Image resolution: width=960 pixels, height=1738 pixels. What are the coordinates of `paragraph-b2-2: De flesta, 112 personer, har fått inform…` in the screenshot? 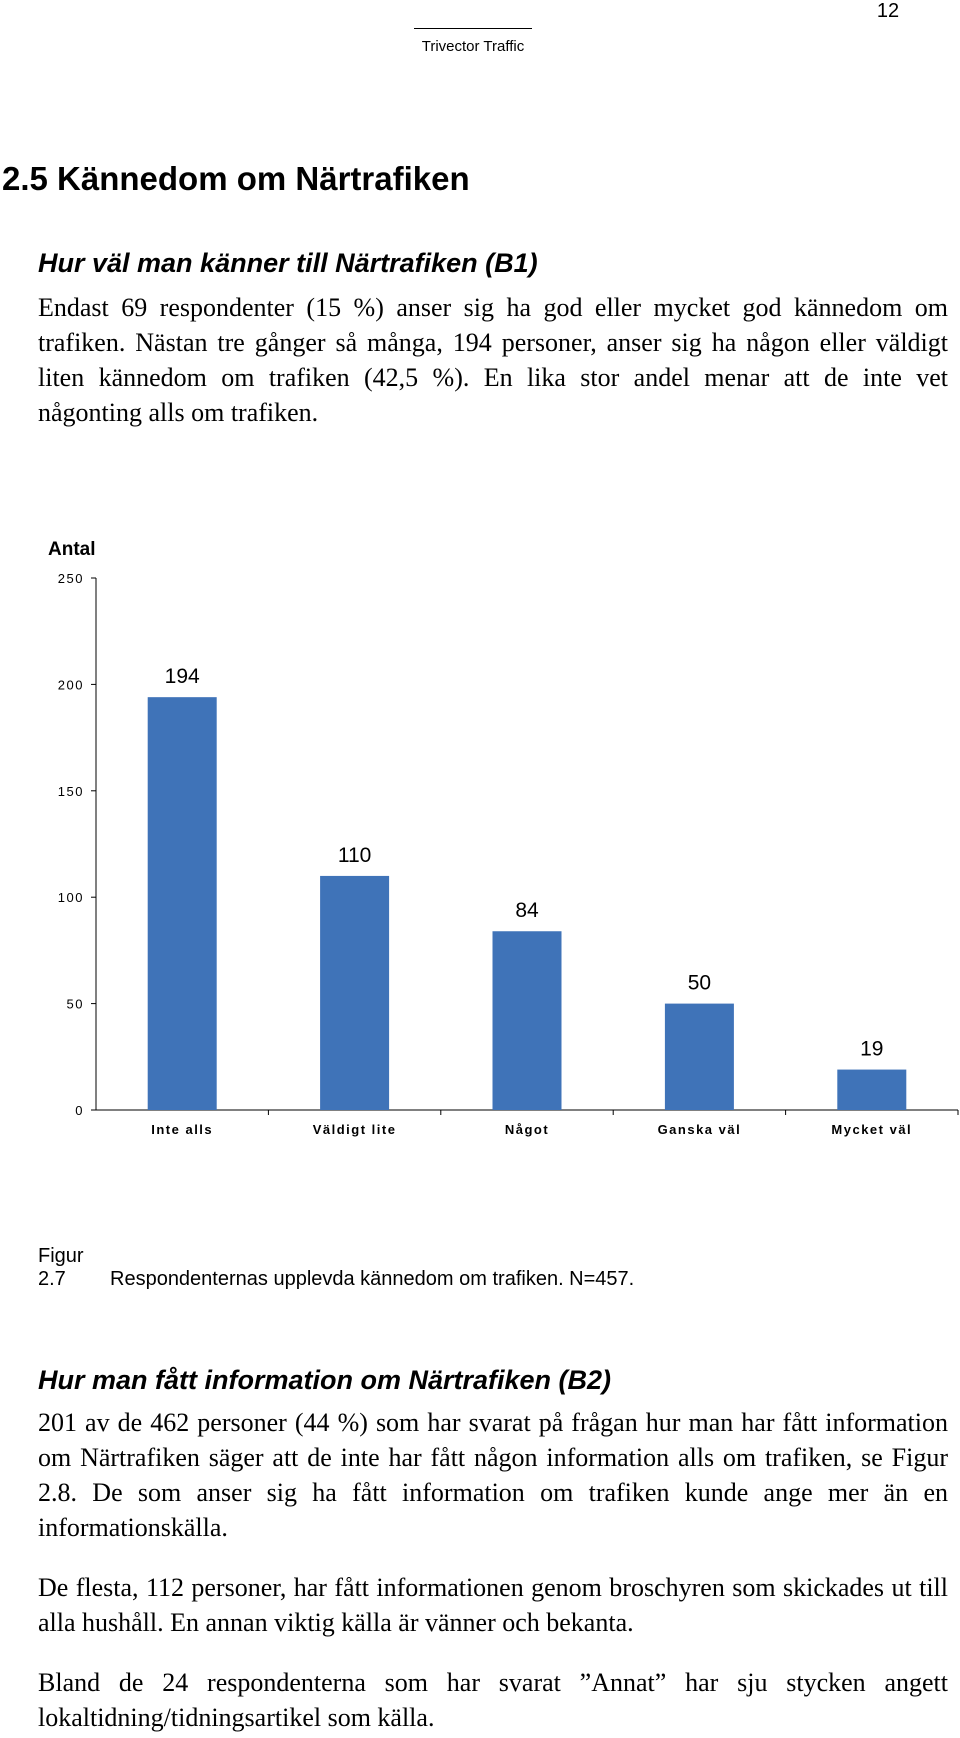 It's located at (493, 1605).